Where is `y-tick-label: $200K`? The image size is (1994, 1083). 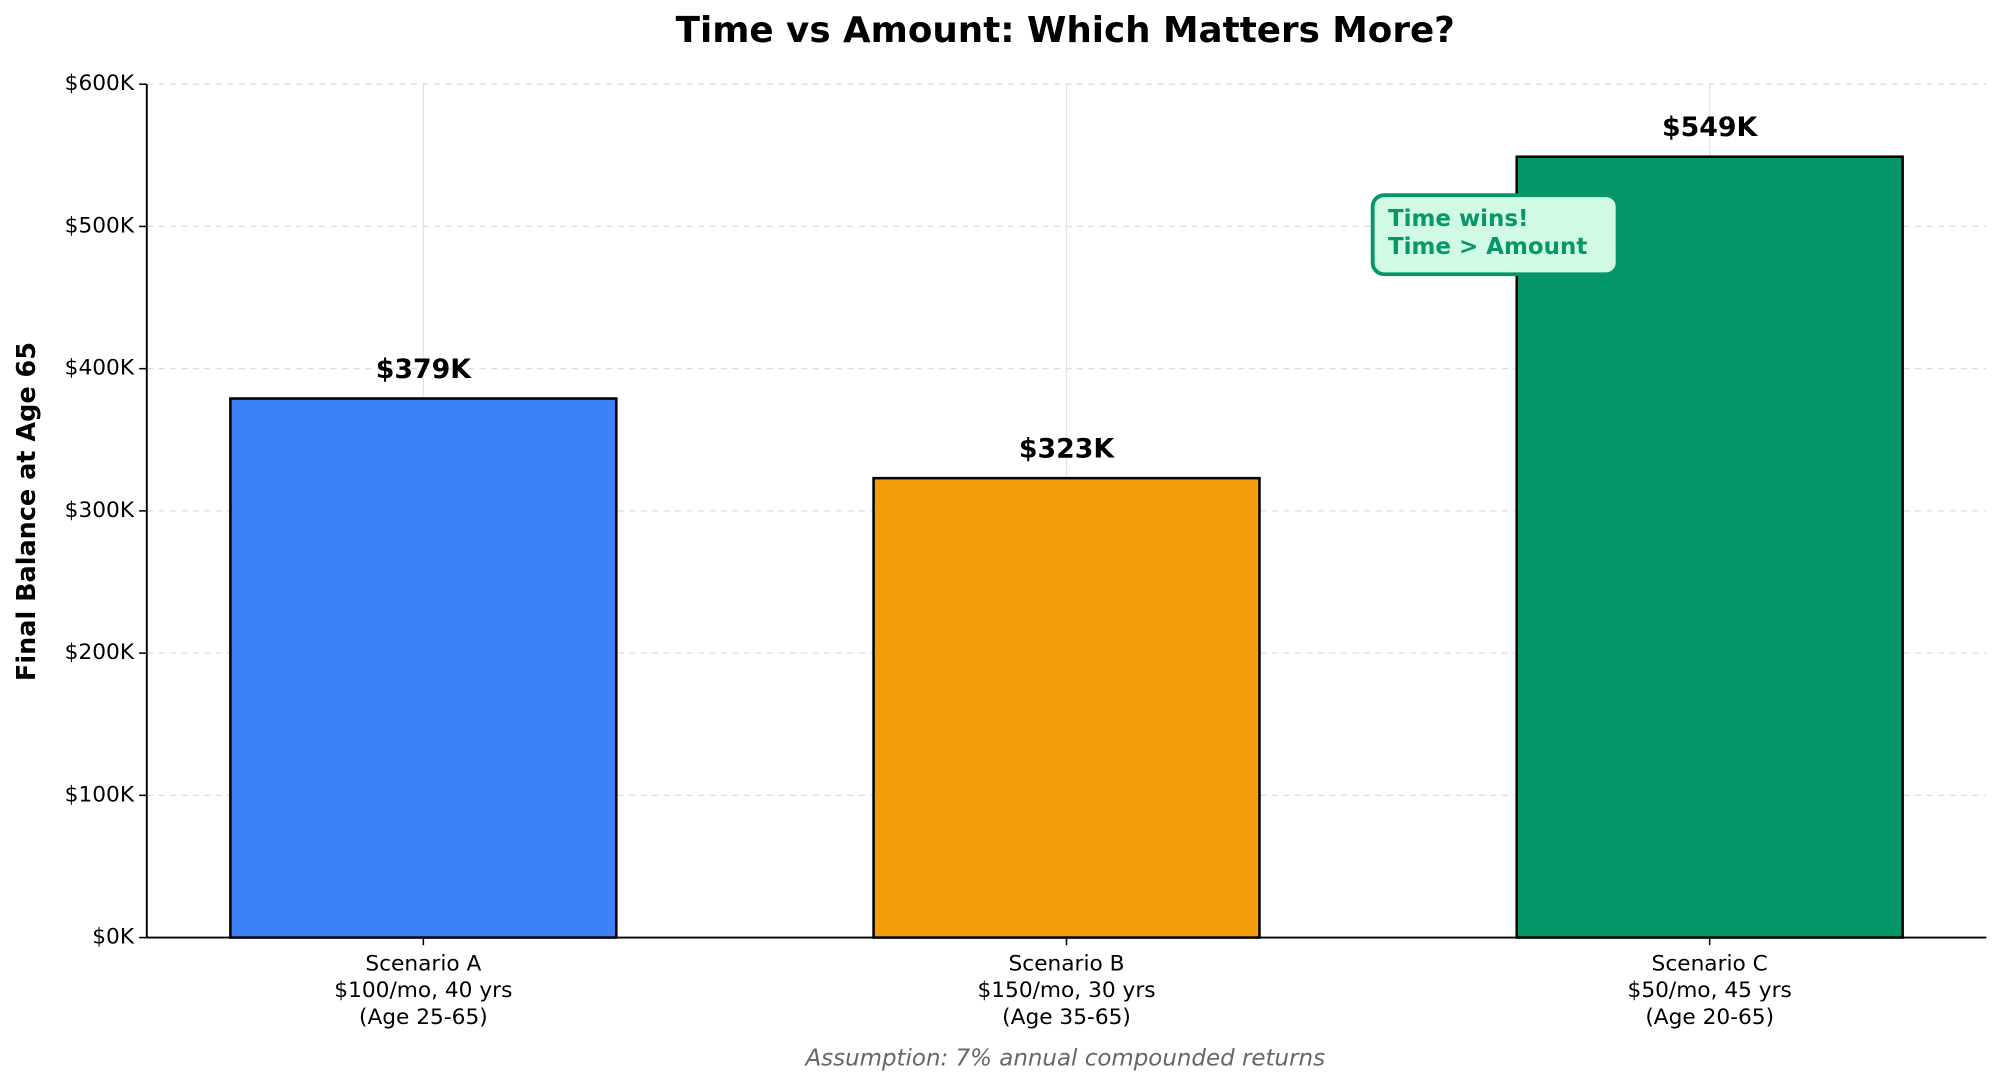
y-tick-label: $200K is located at coordinates (100, 652).